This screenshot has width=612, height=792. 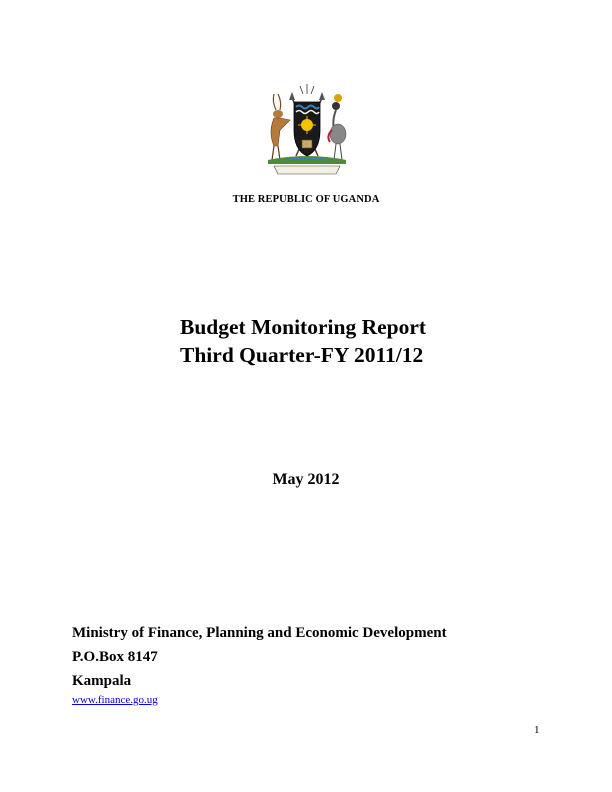 What do you see at coordinates (115, 700) in the screenshot?
I see `website-link: www.finance.go.ug` at bounding box center [115, 700].